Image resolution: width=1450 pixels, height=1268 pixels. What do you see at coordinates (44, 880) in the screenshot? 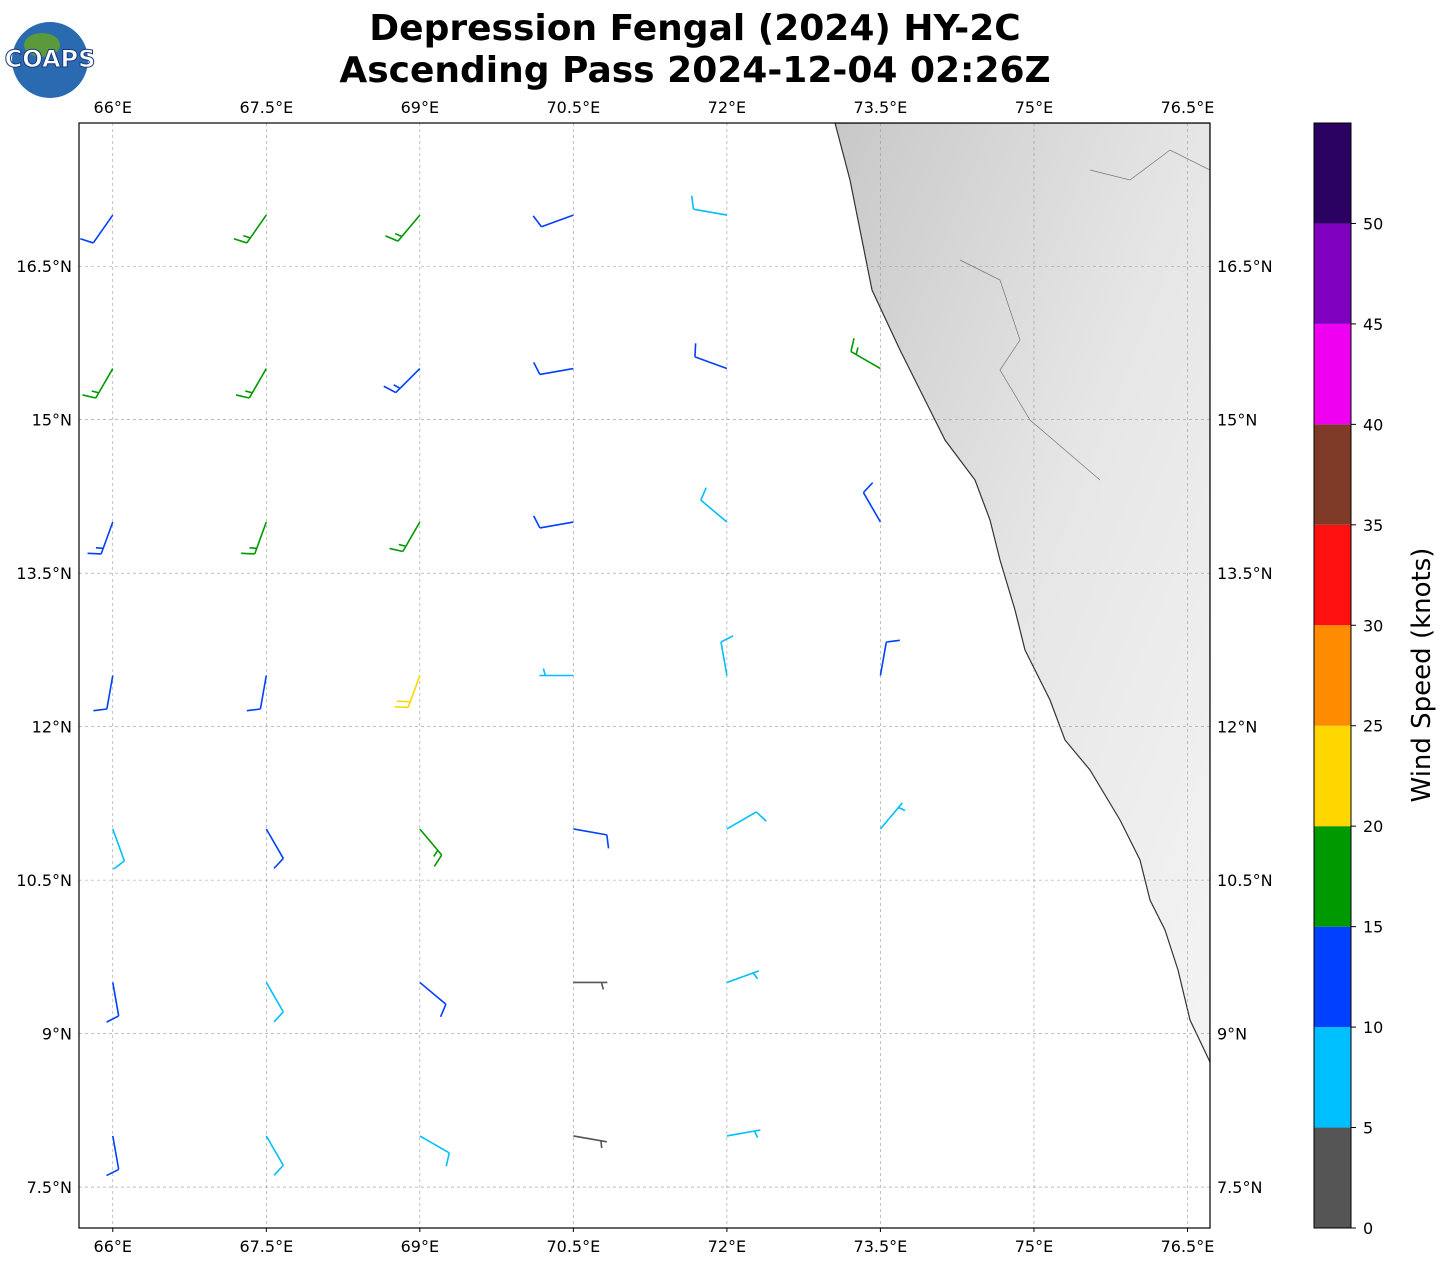
I see `y-tick-label: 10.5°N` at bounding box center [44, 880].